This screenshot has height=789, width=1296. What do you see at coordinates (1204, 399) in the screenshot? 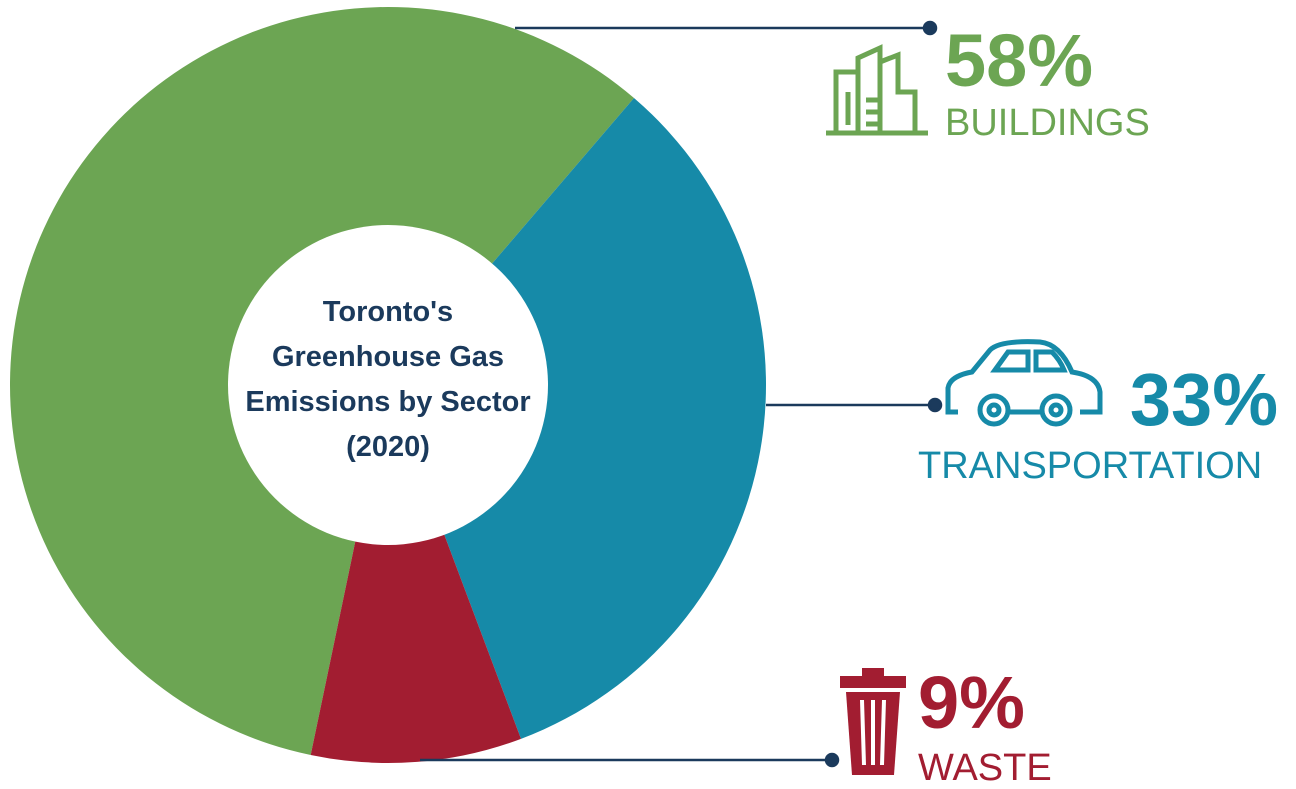
I see `value-label: 33%` at bounding box center [1204, 399].